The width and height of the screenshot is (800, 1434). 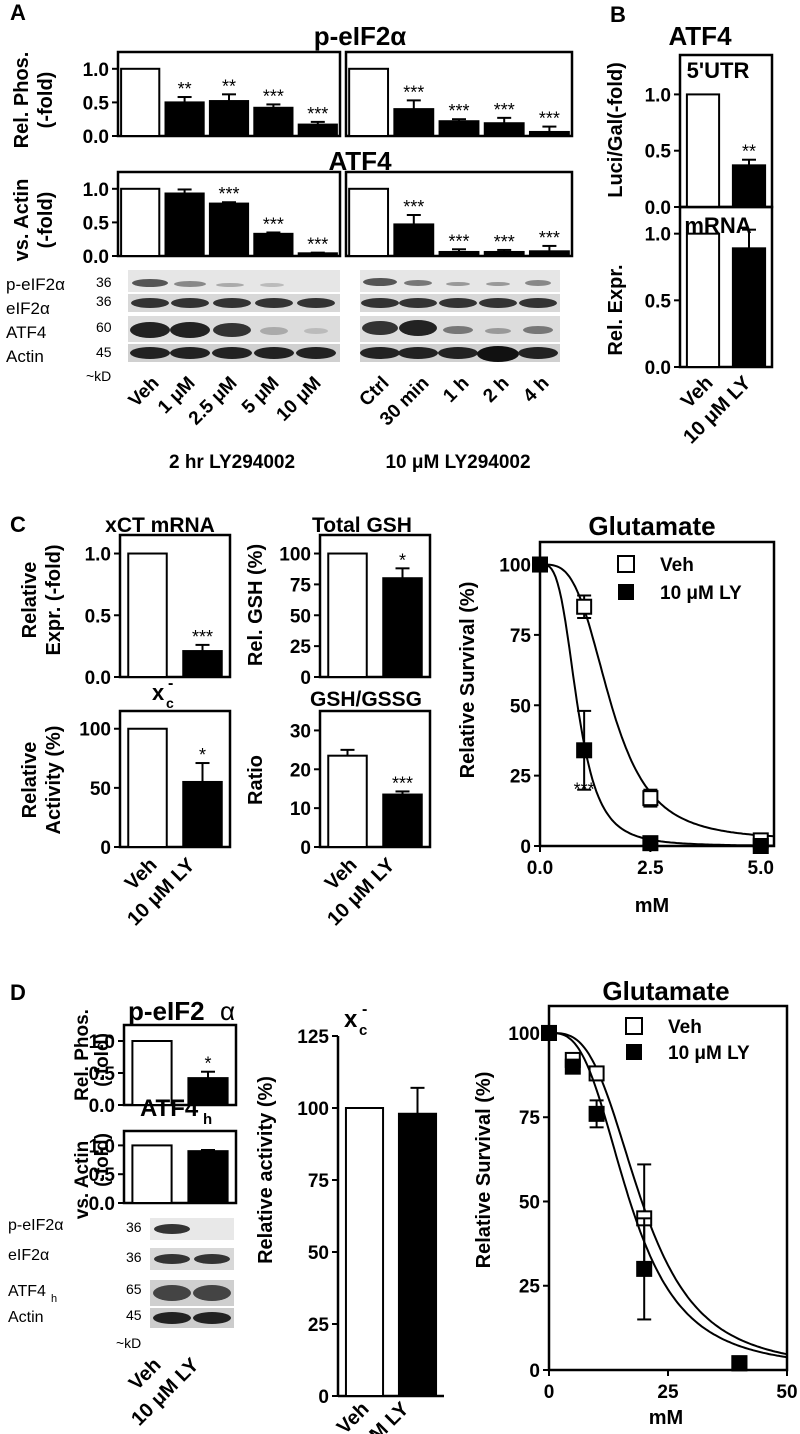 What do you see at coordinates (207, 1119) in the screenshot?
I see `d-atf4-title-sub: h` at bounding box center [207, 1119].